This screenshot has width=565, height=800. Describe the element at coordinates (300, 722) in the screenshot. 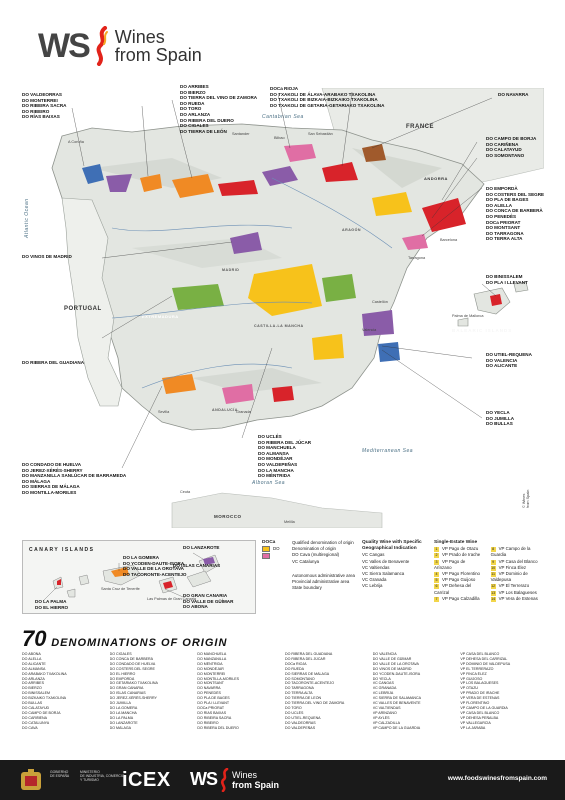

I see `denomination-item: DO VALDEORRAS` at that location.